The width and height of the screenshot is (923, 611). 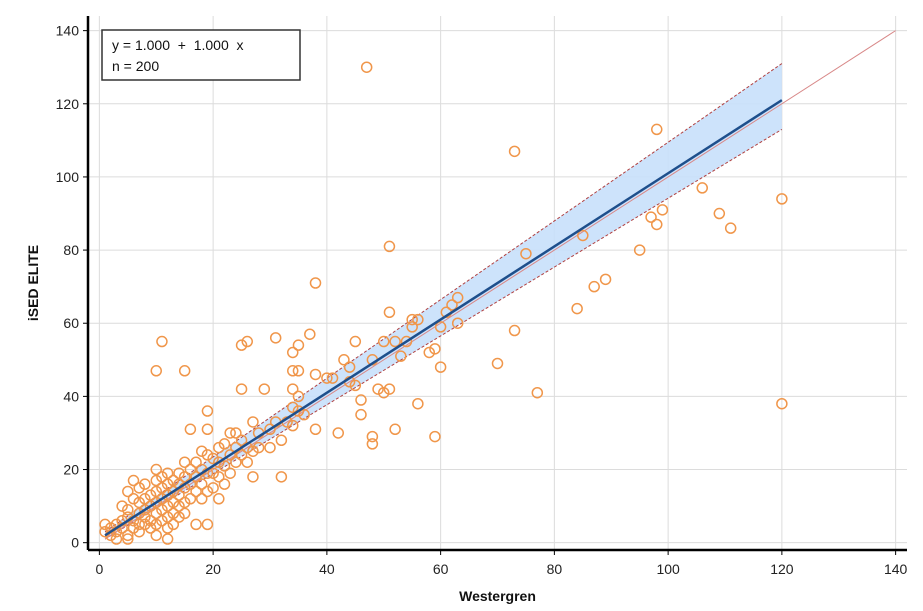 I want to click on y-tick-label: 100, so click(x=68, y=177).